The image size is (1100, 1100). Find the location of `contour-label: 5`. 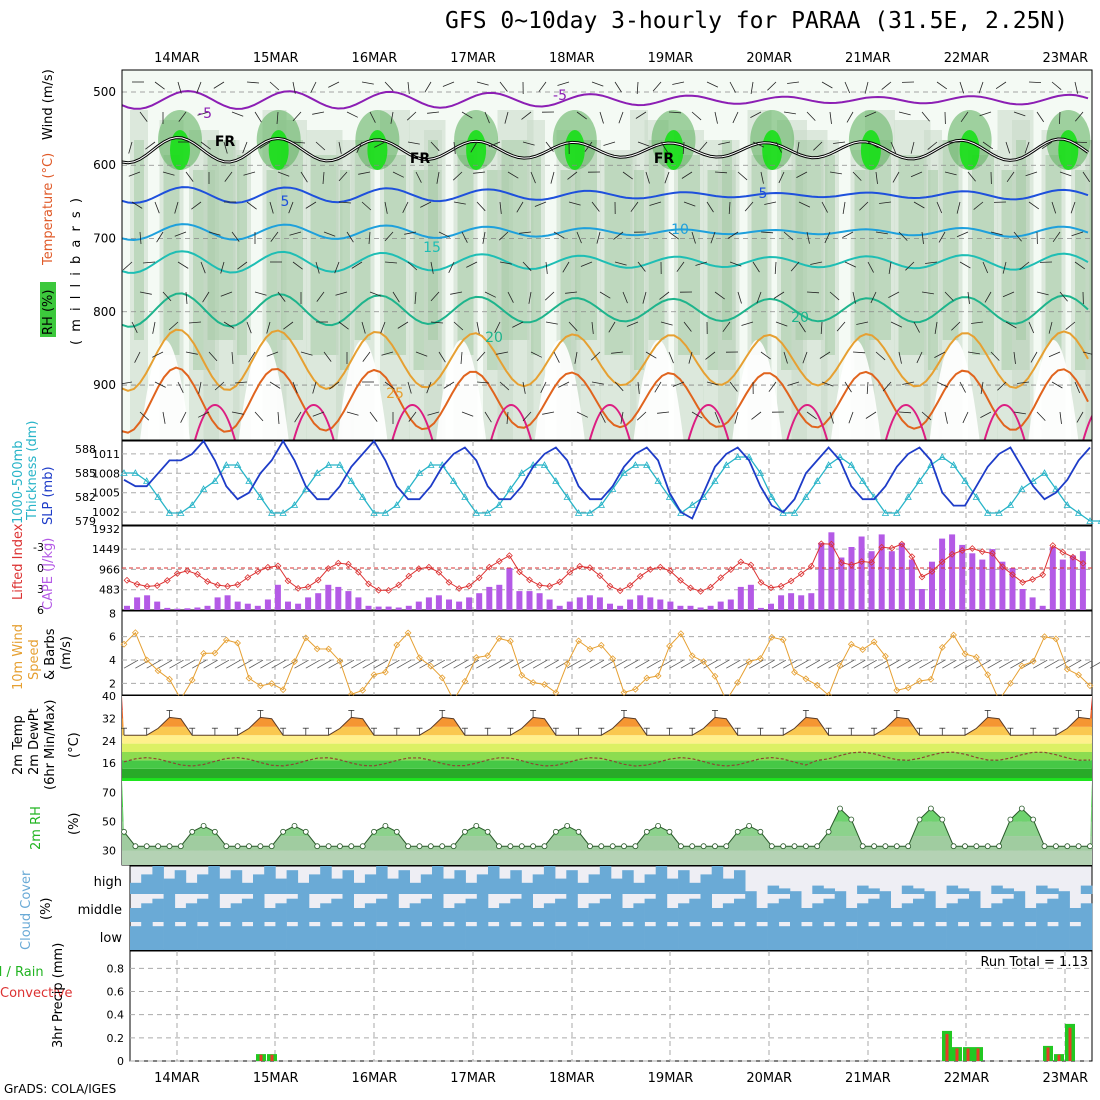

contour-label: 5 is located at coordinates (763, 194).